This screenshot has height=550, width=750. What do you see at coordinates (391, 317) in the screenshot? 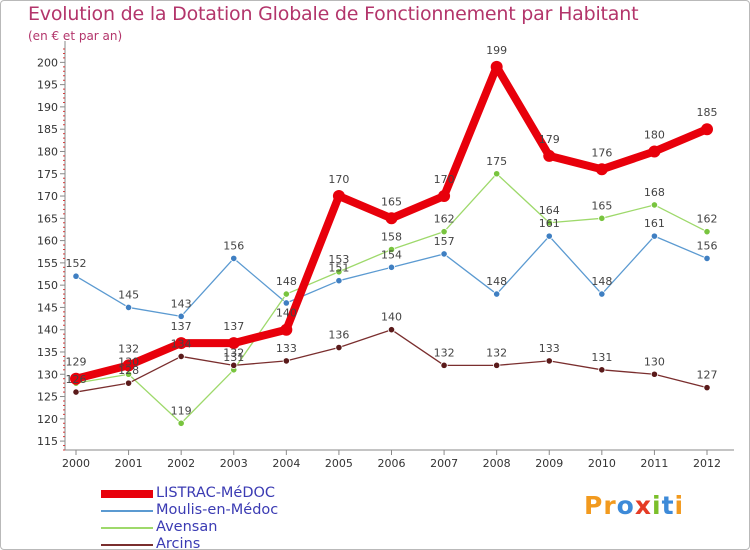
I see `data-label-arcins: 140` at bounding box center [391, 317].